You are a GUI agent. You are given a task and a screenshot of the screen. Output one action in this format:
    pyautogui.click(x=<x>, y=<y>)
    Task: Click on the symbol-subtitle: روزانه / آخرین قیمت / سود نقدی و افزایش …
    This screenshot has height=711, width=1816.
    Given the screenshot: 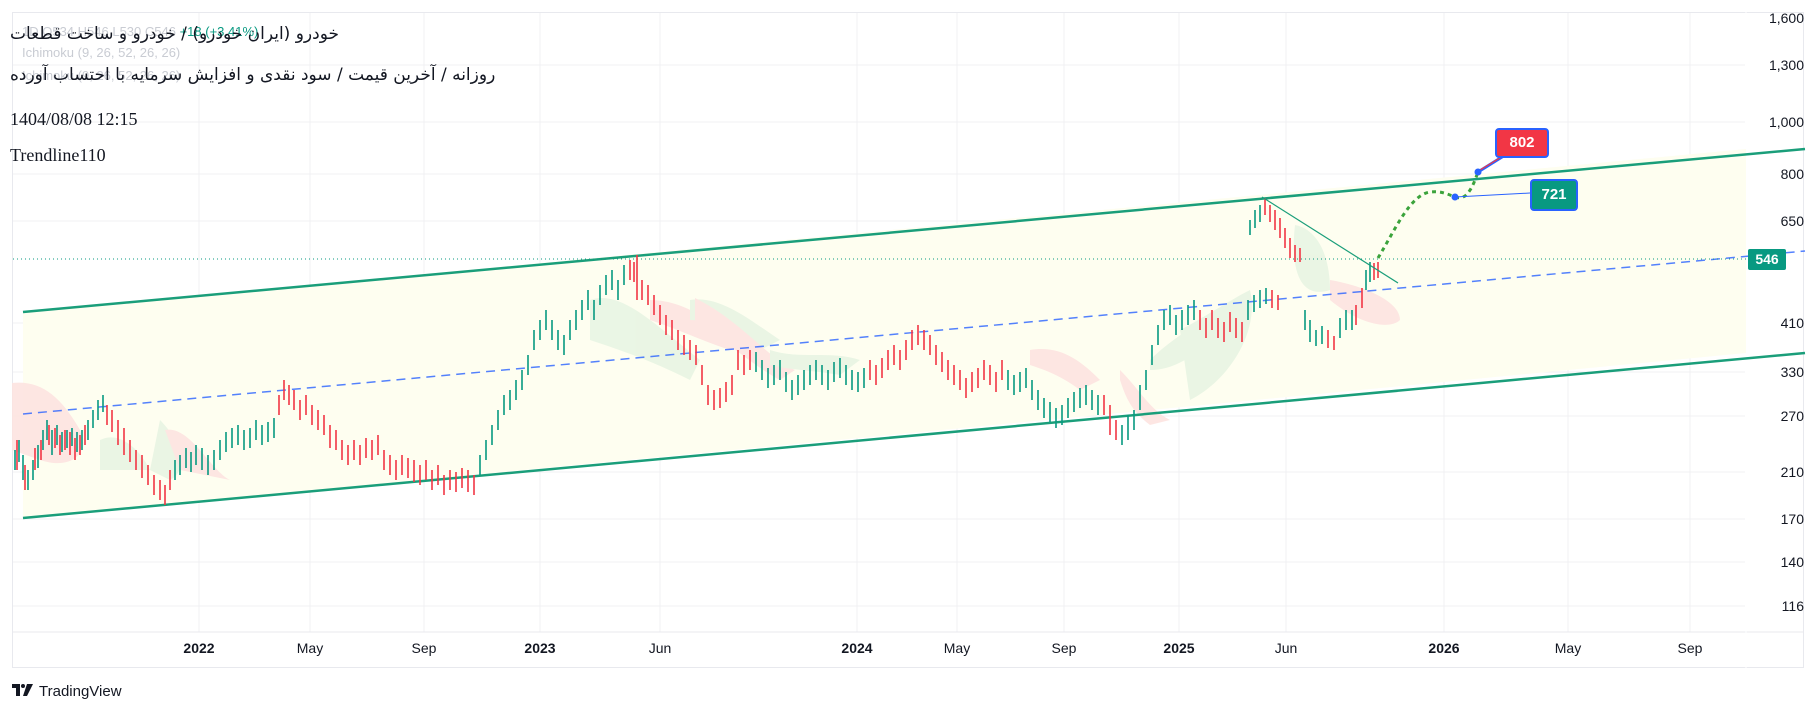 What is the action you would take?
    pyautogui.click(x=253, y=75)
    